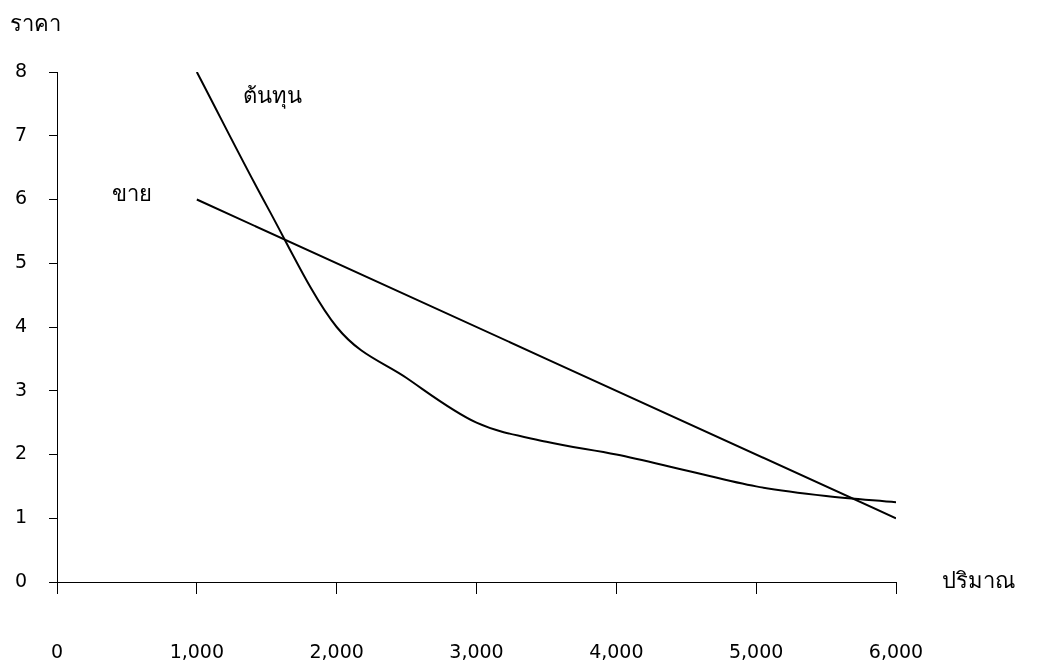  I want to click on y-tick-label: 7, so click(20, 133).